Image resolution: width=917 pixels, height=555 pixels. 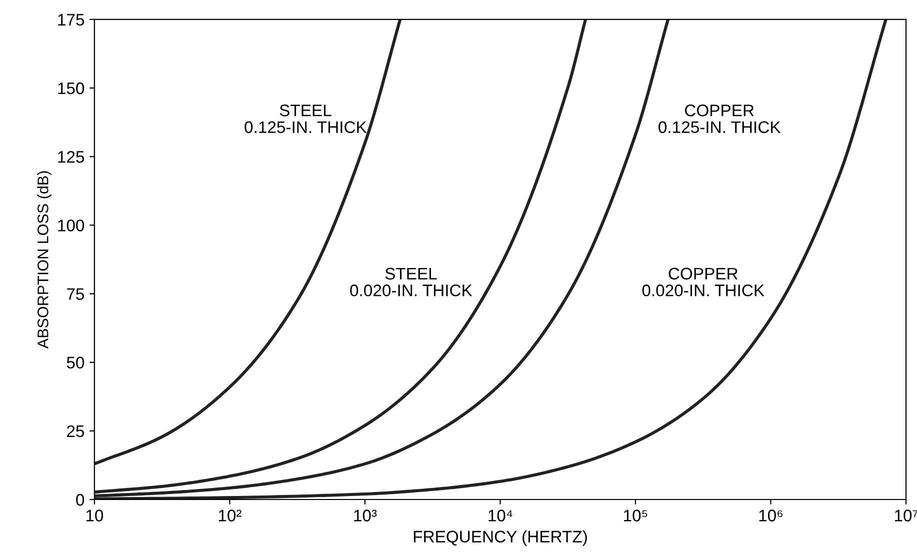 I want to click on x-tick-label: 10⁶, so click(x=770, y=516).